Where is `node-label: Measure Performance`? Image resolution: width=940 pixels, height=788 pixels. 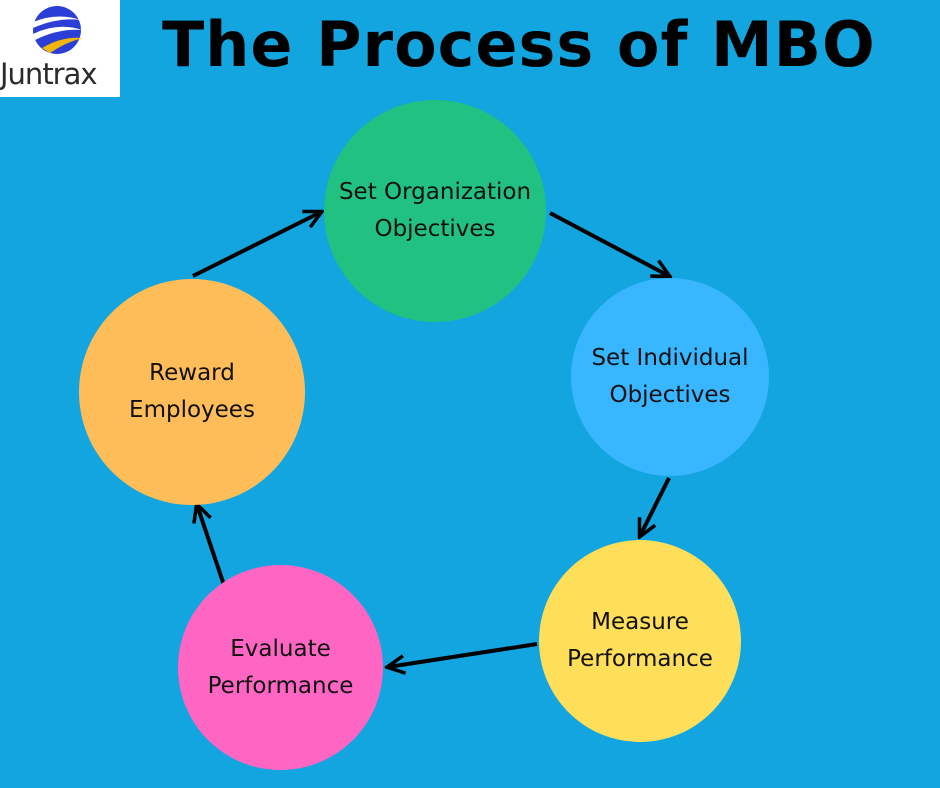
node-label: Measure Performance is located at coordinates (640, 640).